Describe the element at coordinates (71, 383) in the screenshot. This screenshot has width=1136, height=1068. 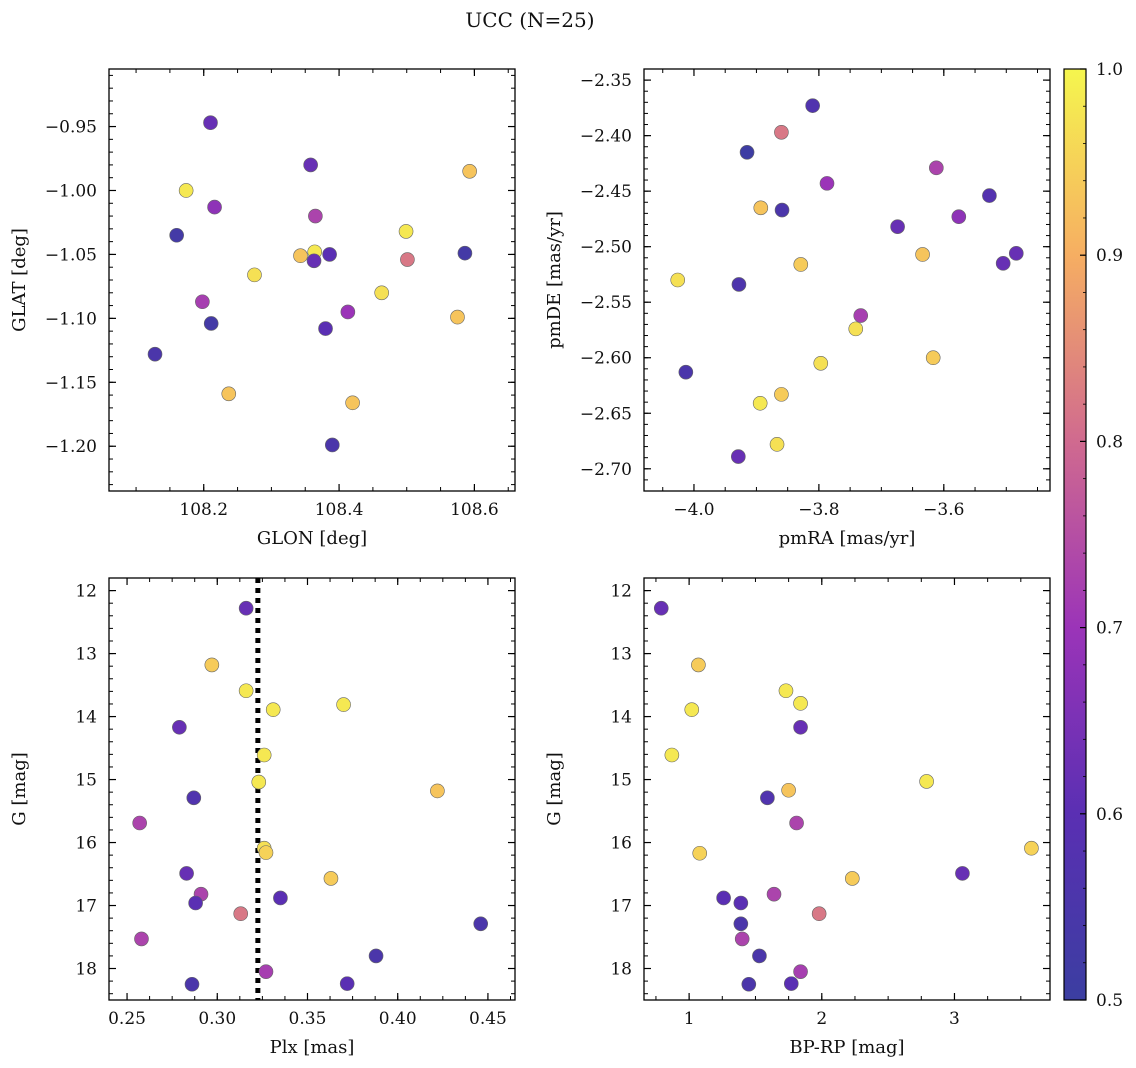
I see `y-tick-label: −1.15` at that location.